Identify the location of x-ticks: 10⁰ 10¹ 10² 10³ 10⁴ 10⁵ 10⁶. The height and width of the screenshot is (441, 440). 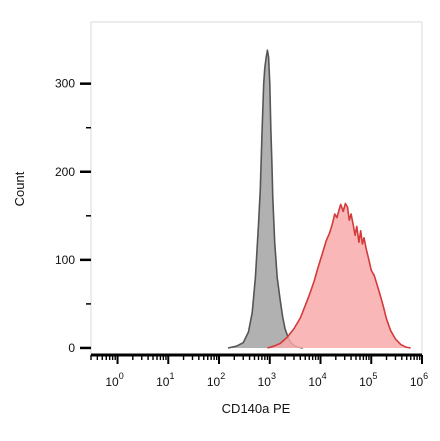
(259, 372).